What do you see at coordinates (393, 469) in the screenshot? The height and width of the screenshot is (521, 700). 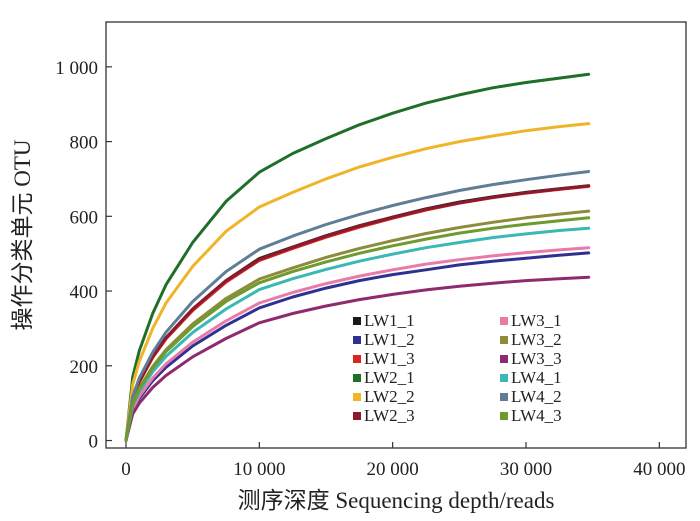 I see `x-tick-label: 20 000` at bounding box center [393, 469].